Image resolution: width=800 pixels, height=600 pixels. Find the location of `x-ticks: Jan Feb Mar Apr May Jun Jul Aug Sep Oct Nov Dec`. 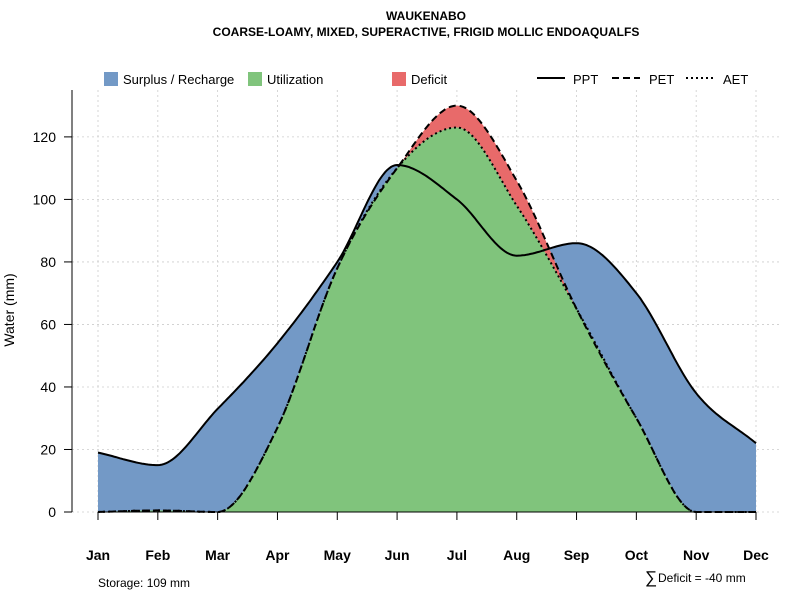

x-ticks: Jan Feb Mar Apr May Jun Jul Aug Sep Oct Nov Dec is located at coordinates (427, 537).